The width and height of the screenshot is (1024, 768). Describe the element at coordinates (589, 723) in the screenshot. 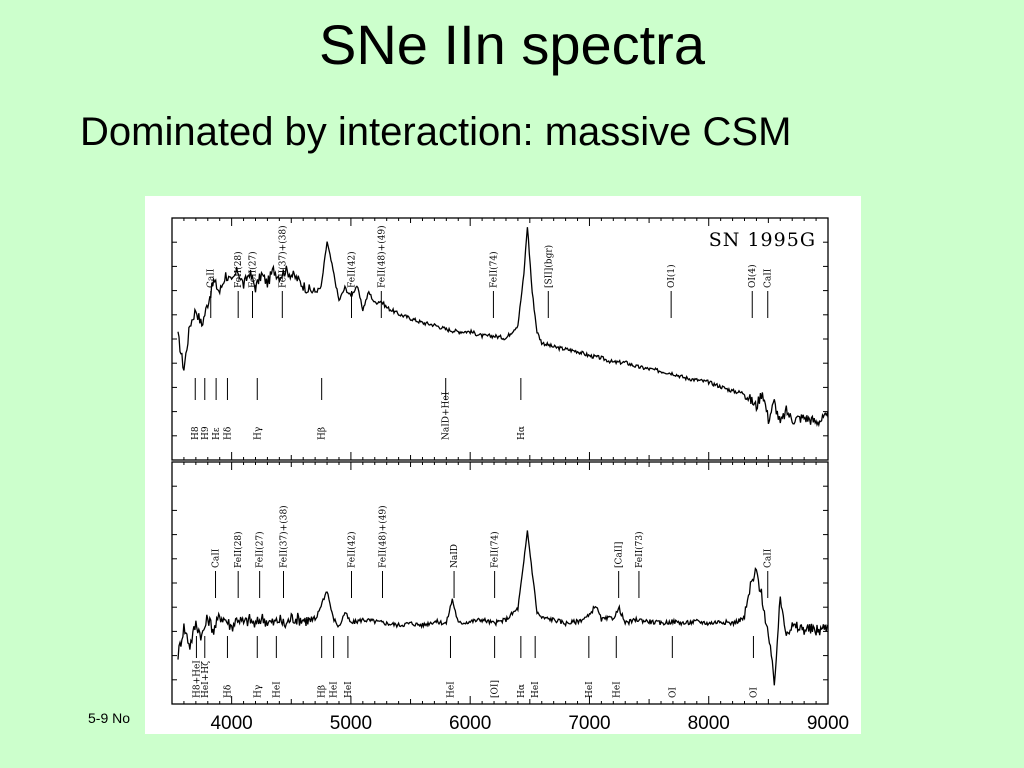

I see `x-tick-label: 7000` at that location.